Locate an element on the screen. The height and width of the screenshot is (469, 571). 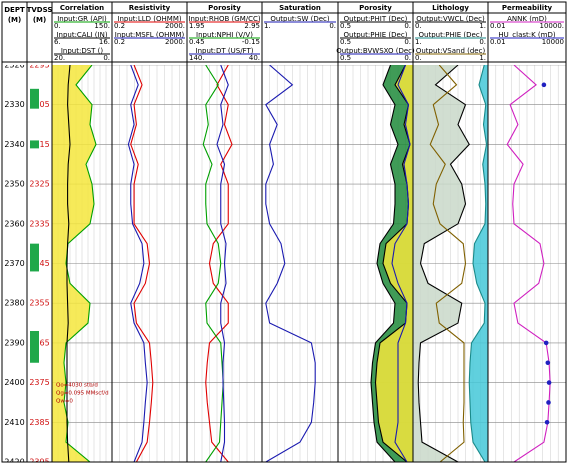
curve-name: Input:NPHI (V/V) is located at coordinates (224, 35).